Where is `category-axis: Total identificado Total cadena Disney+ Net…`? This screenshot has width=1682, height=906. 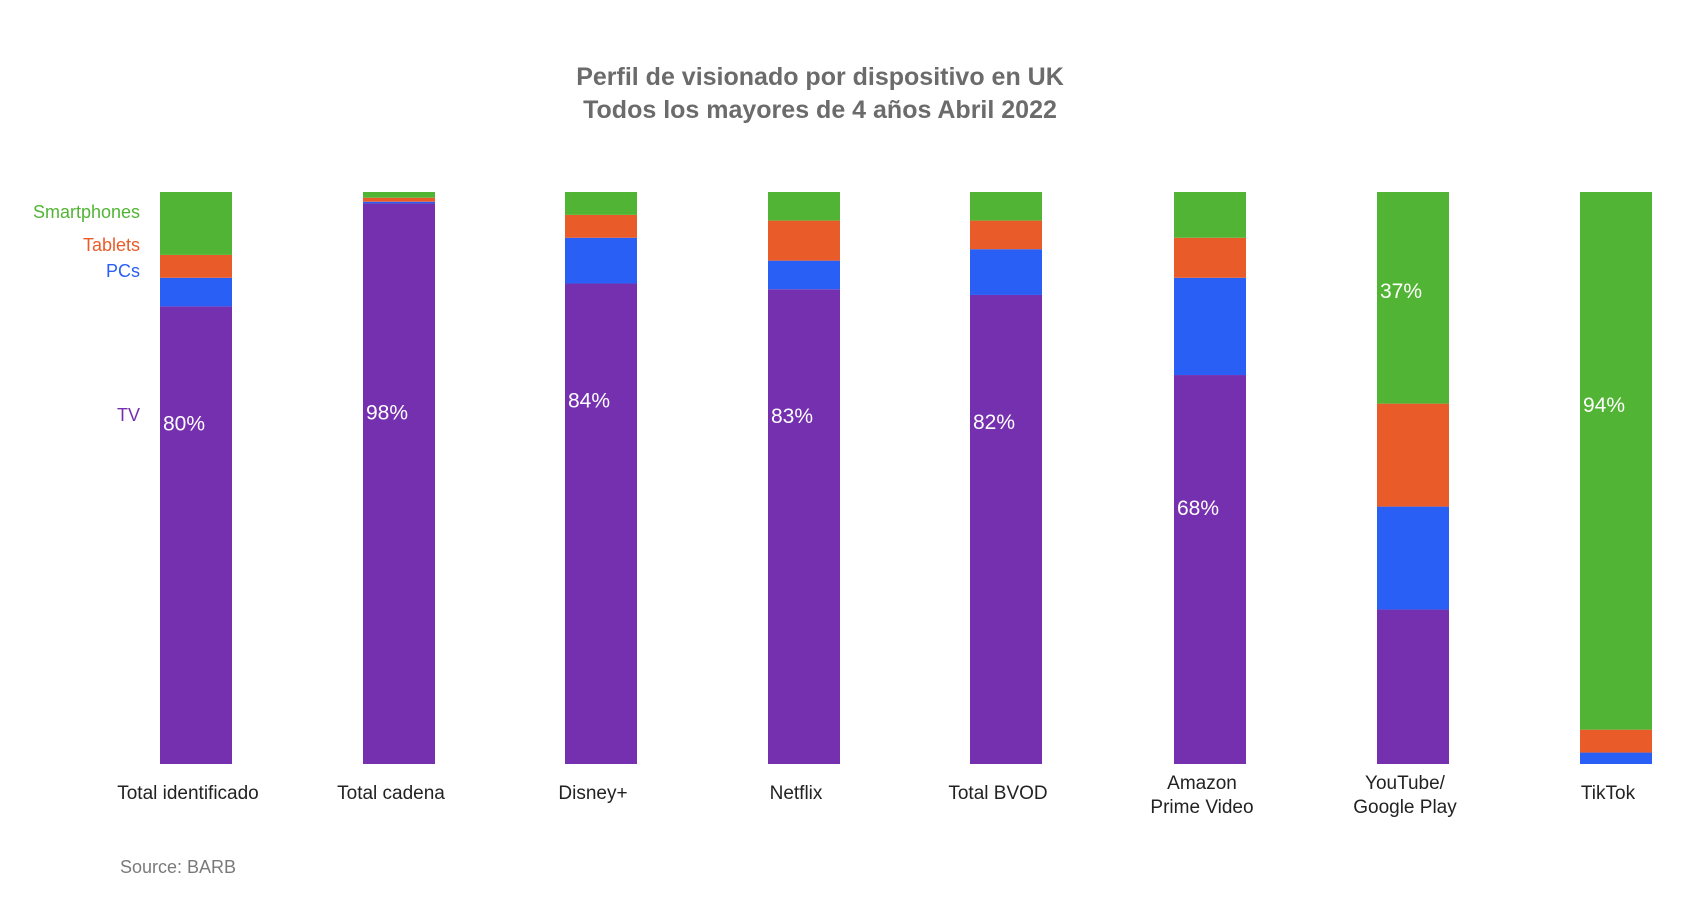
category-axis: Total identificado Total cadena Disney+ Net… is located at coordinates (876, 795).